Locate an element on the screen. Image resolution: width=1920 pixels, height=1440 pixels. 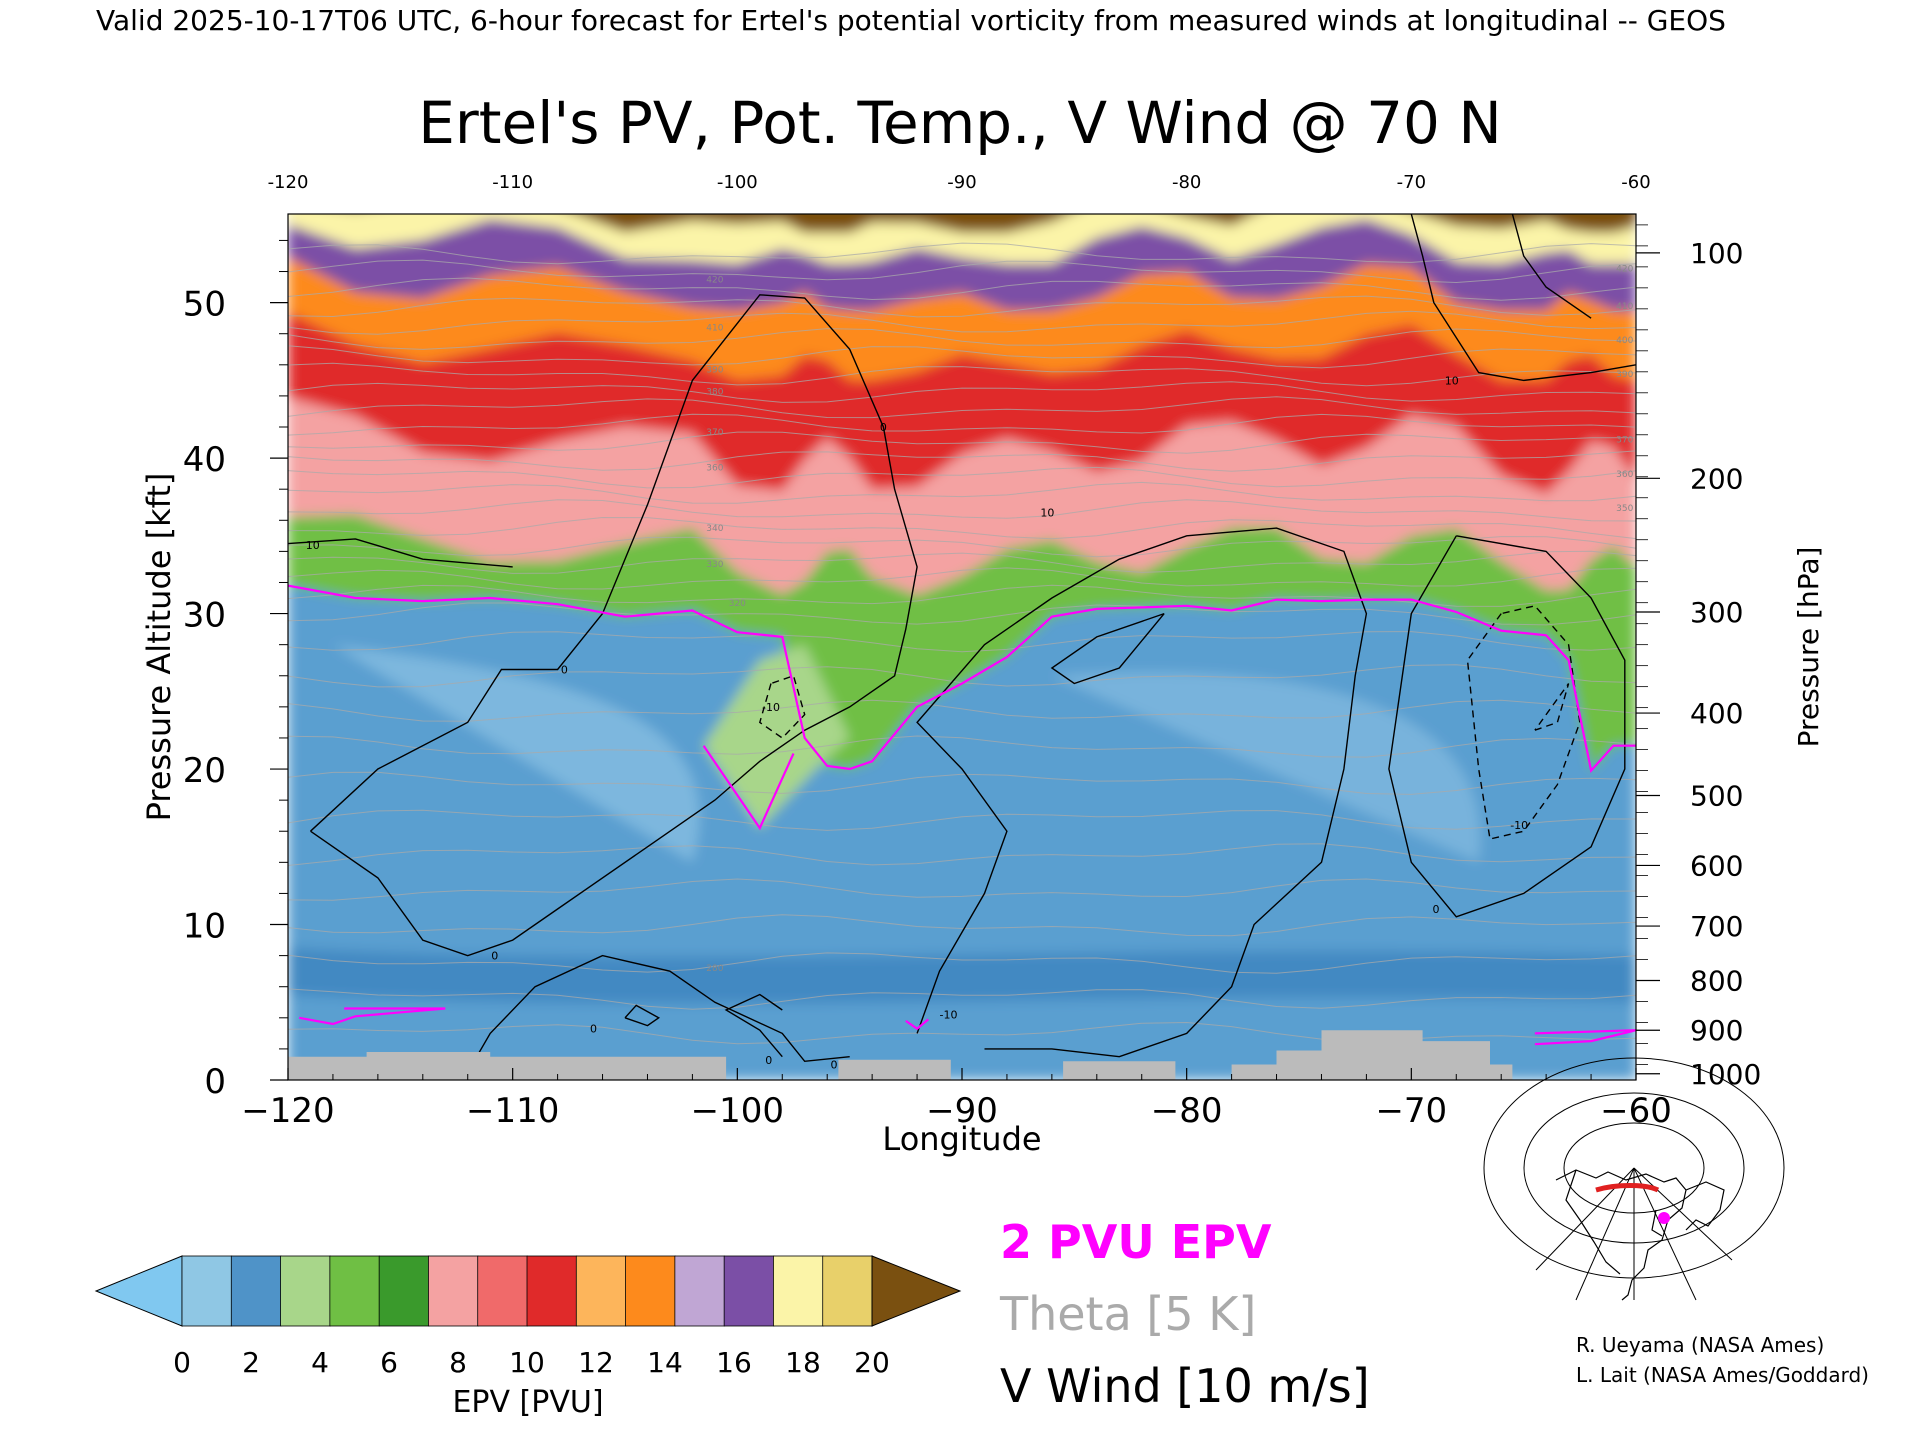
y-tick-label: 50 is located at coordinates (204, 305).